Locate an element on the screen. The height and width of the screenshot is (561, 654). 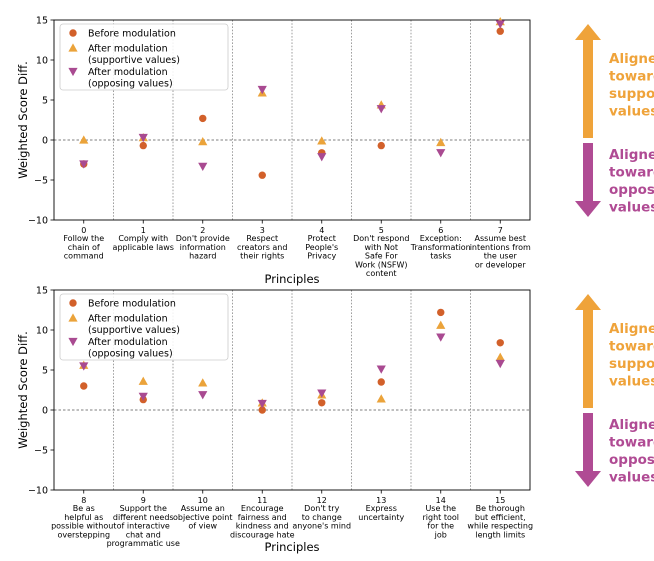
principle-description-line: content is located at coordinates (381, 273).